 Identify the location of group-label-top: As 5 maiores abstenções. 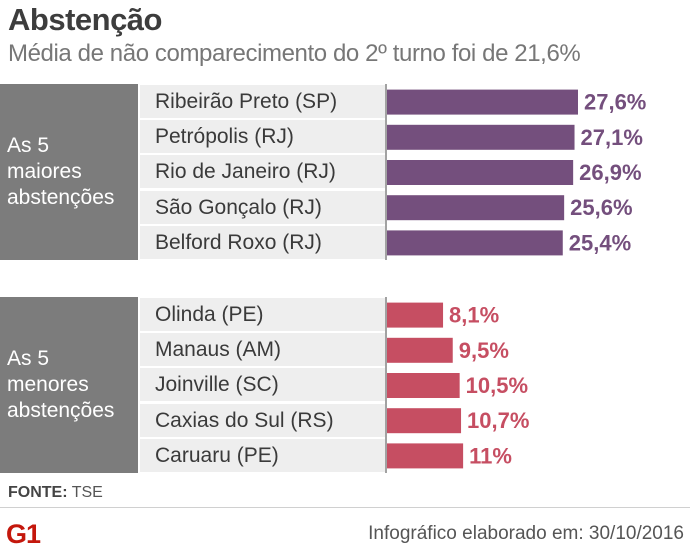
(69, 172).